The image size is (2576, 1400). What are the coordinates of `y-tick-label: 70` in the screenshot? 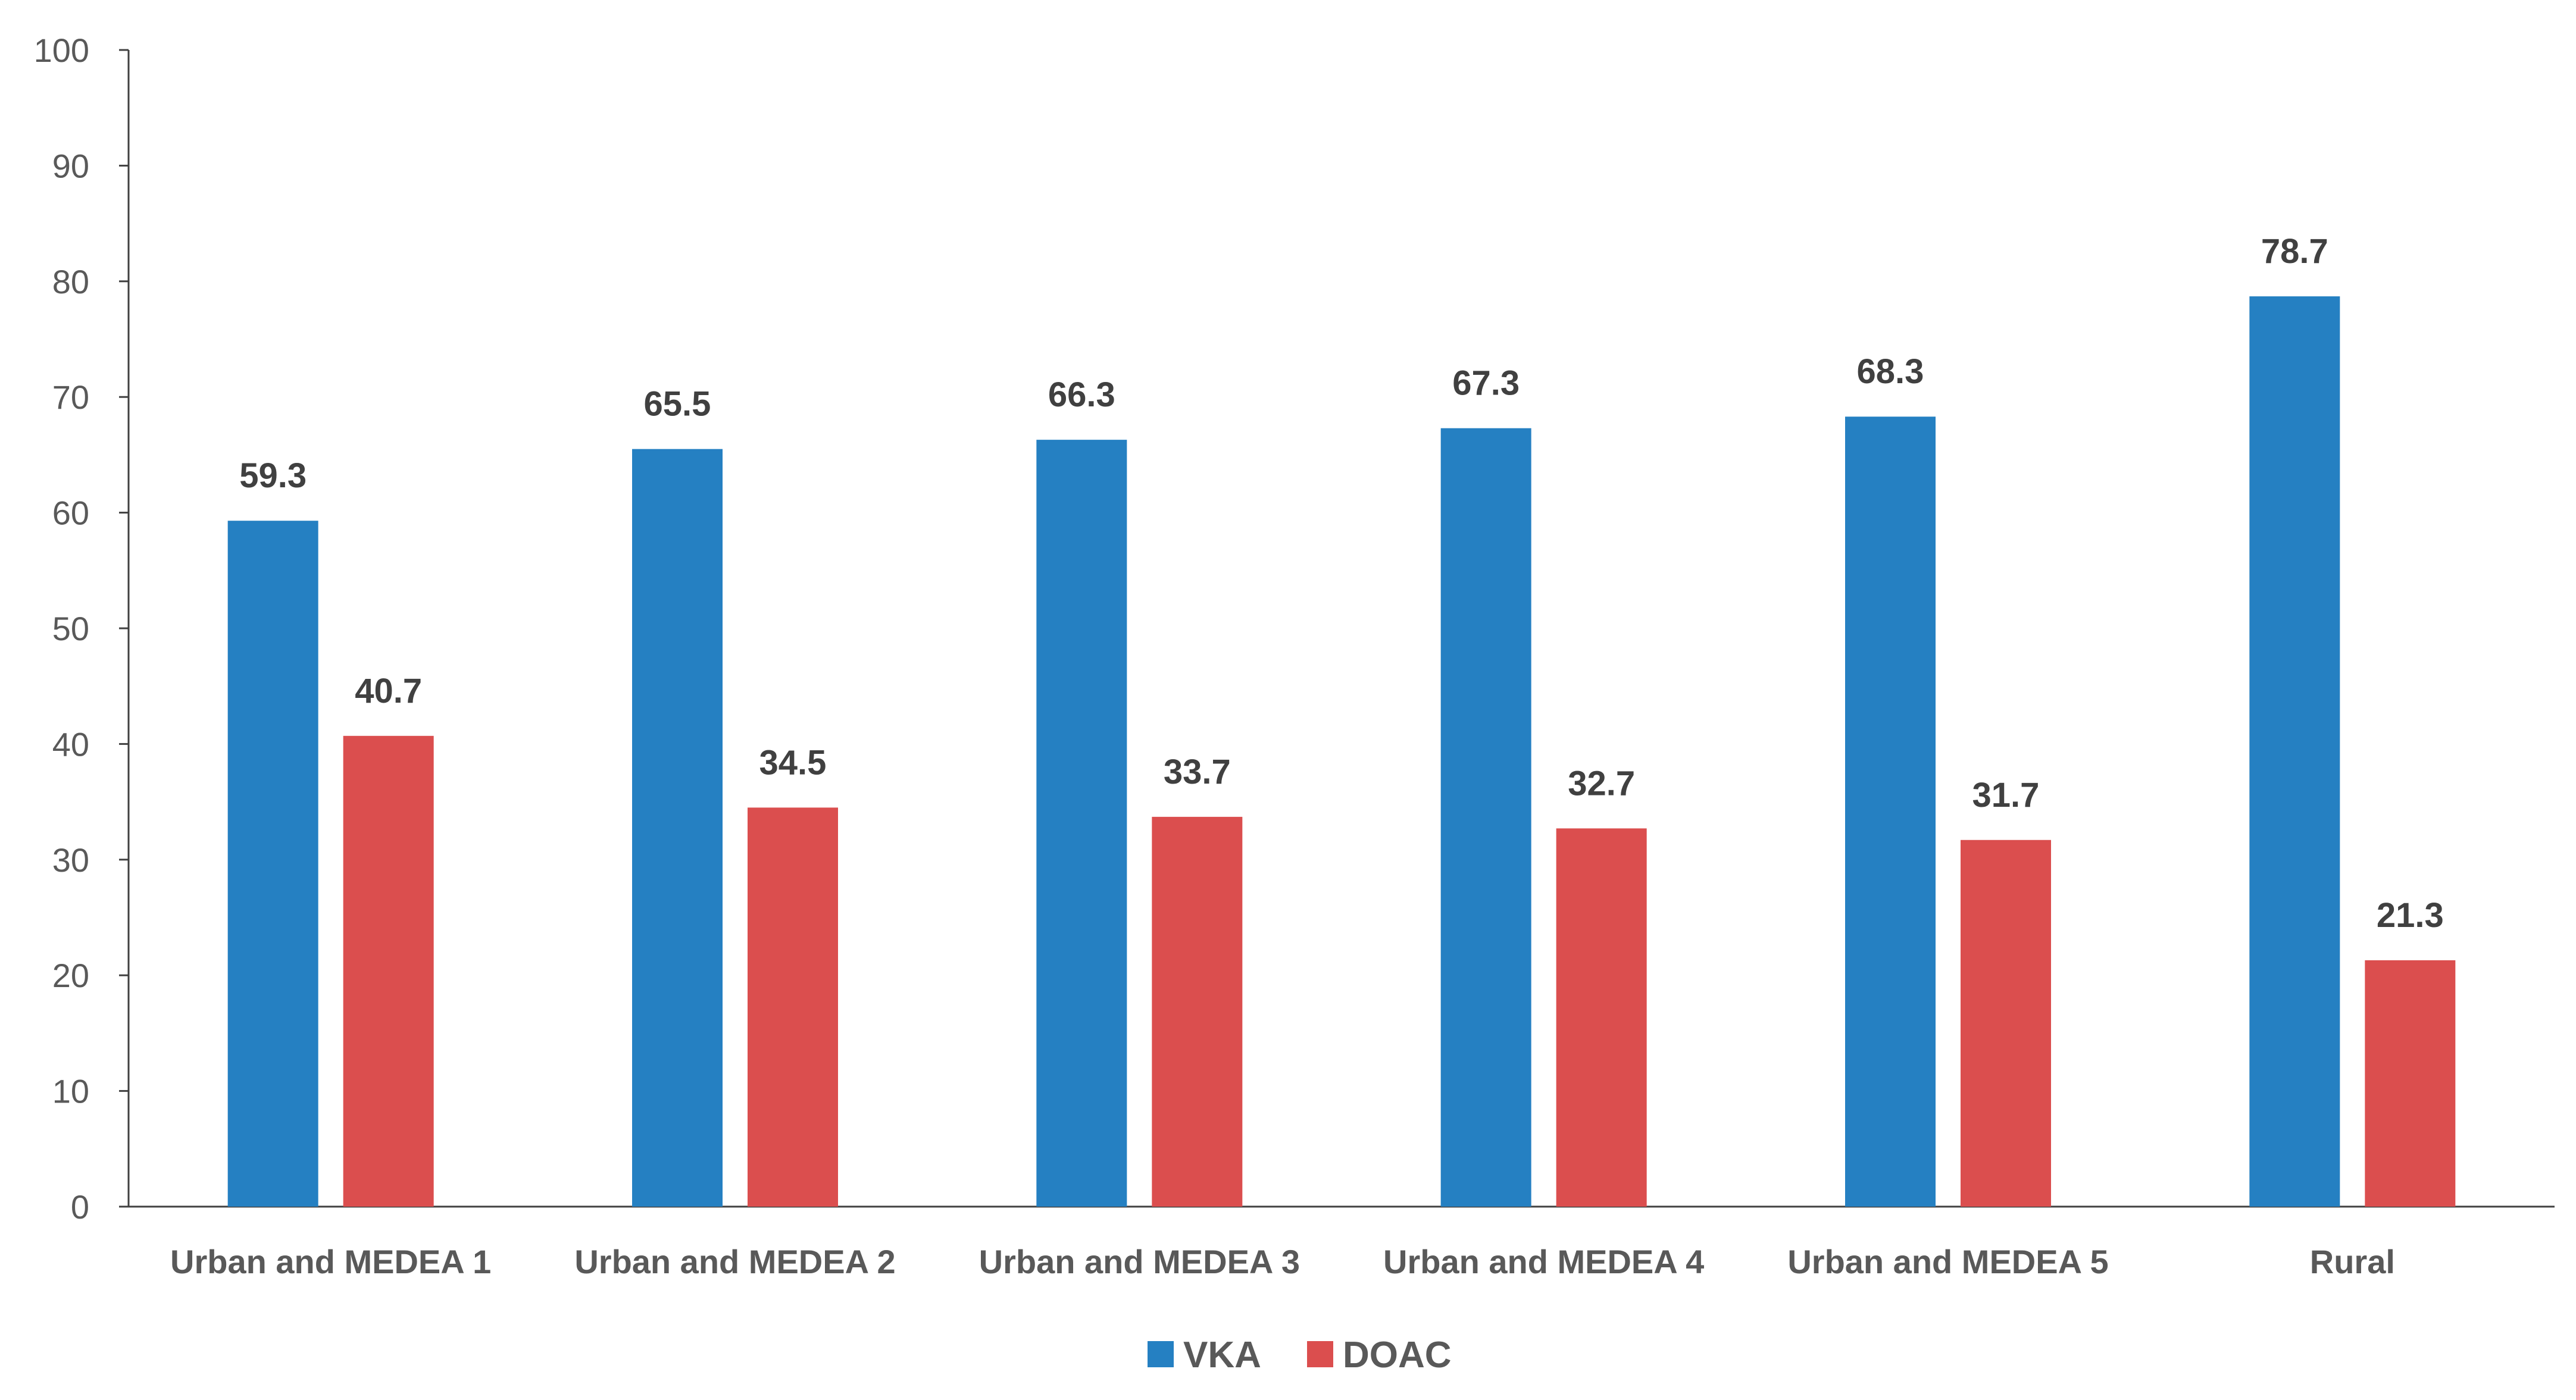 It's located at (70, 397).